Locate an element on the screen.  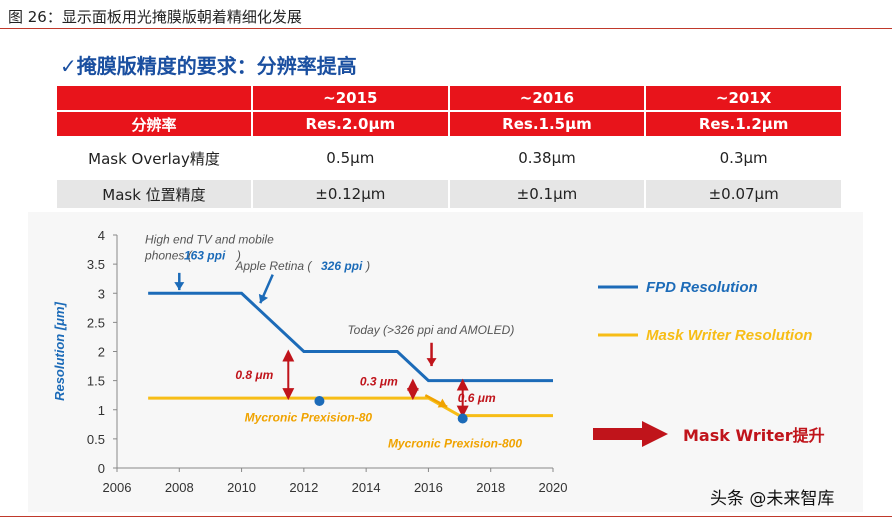
annotation-retina-ppi: 326 ppi is located at coordinates (342, 266).